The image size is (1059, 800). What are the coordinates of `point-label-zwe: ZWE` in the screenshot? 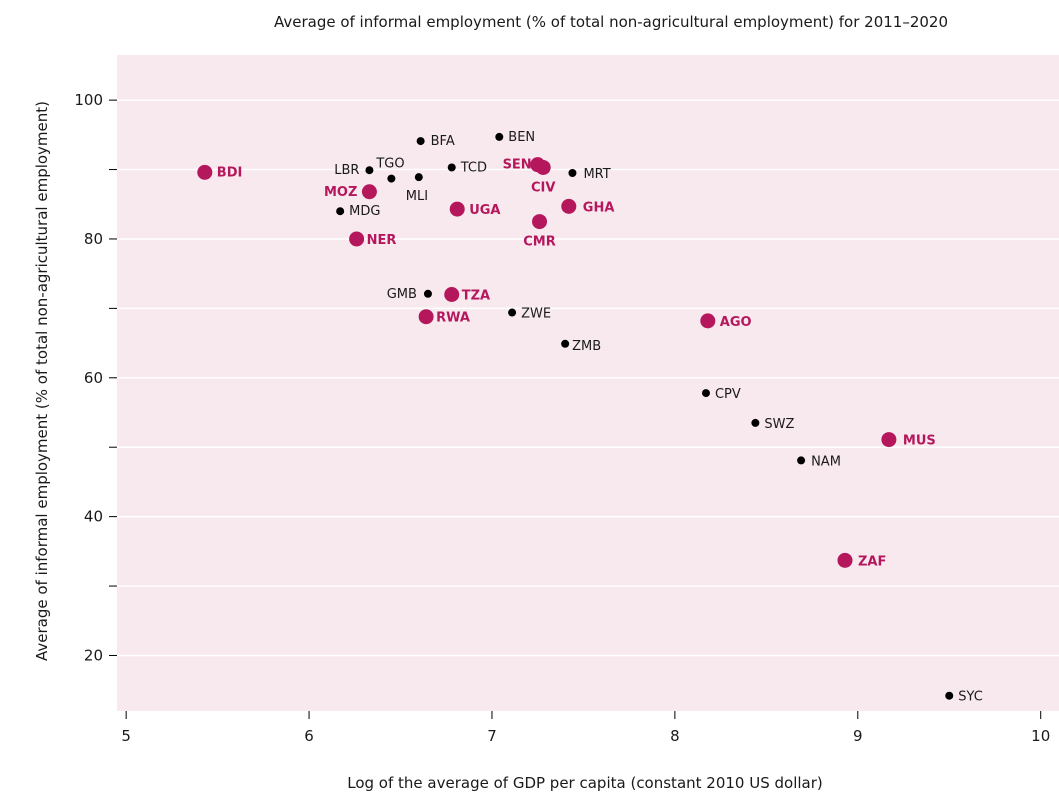 It's located at (536, 314).